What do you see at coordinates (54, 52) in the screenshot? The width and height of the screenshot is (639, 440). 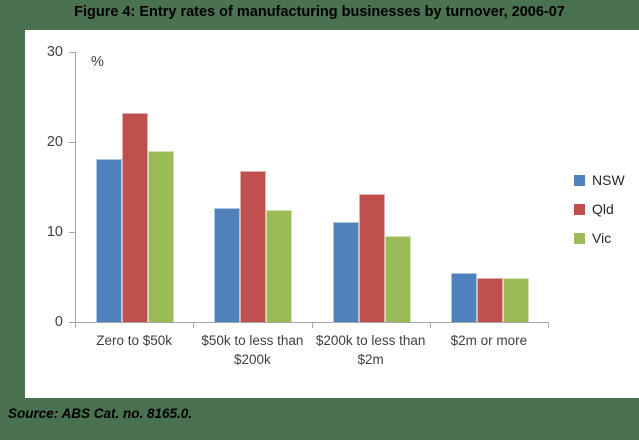 I see `y-tick-label: 30` at bounding box center [54, 52].